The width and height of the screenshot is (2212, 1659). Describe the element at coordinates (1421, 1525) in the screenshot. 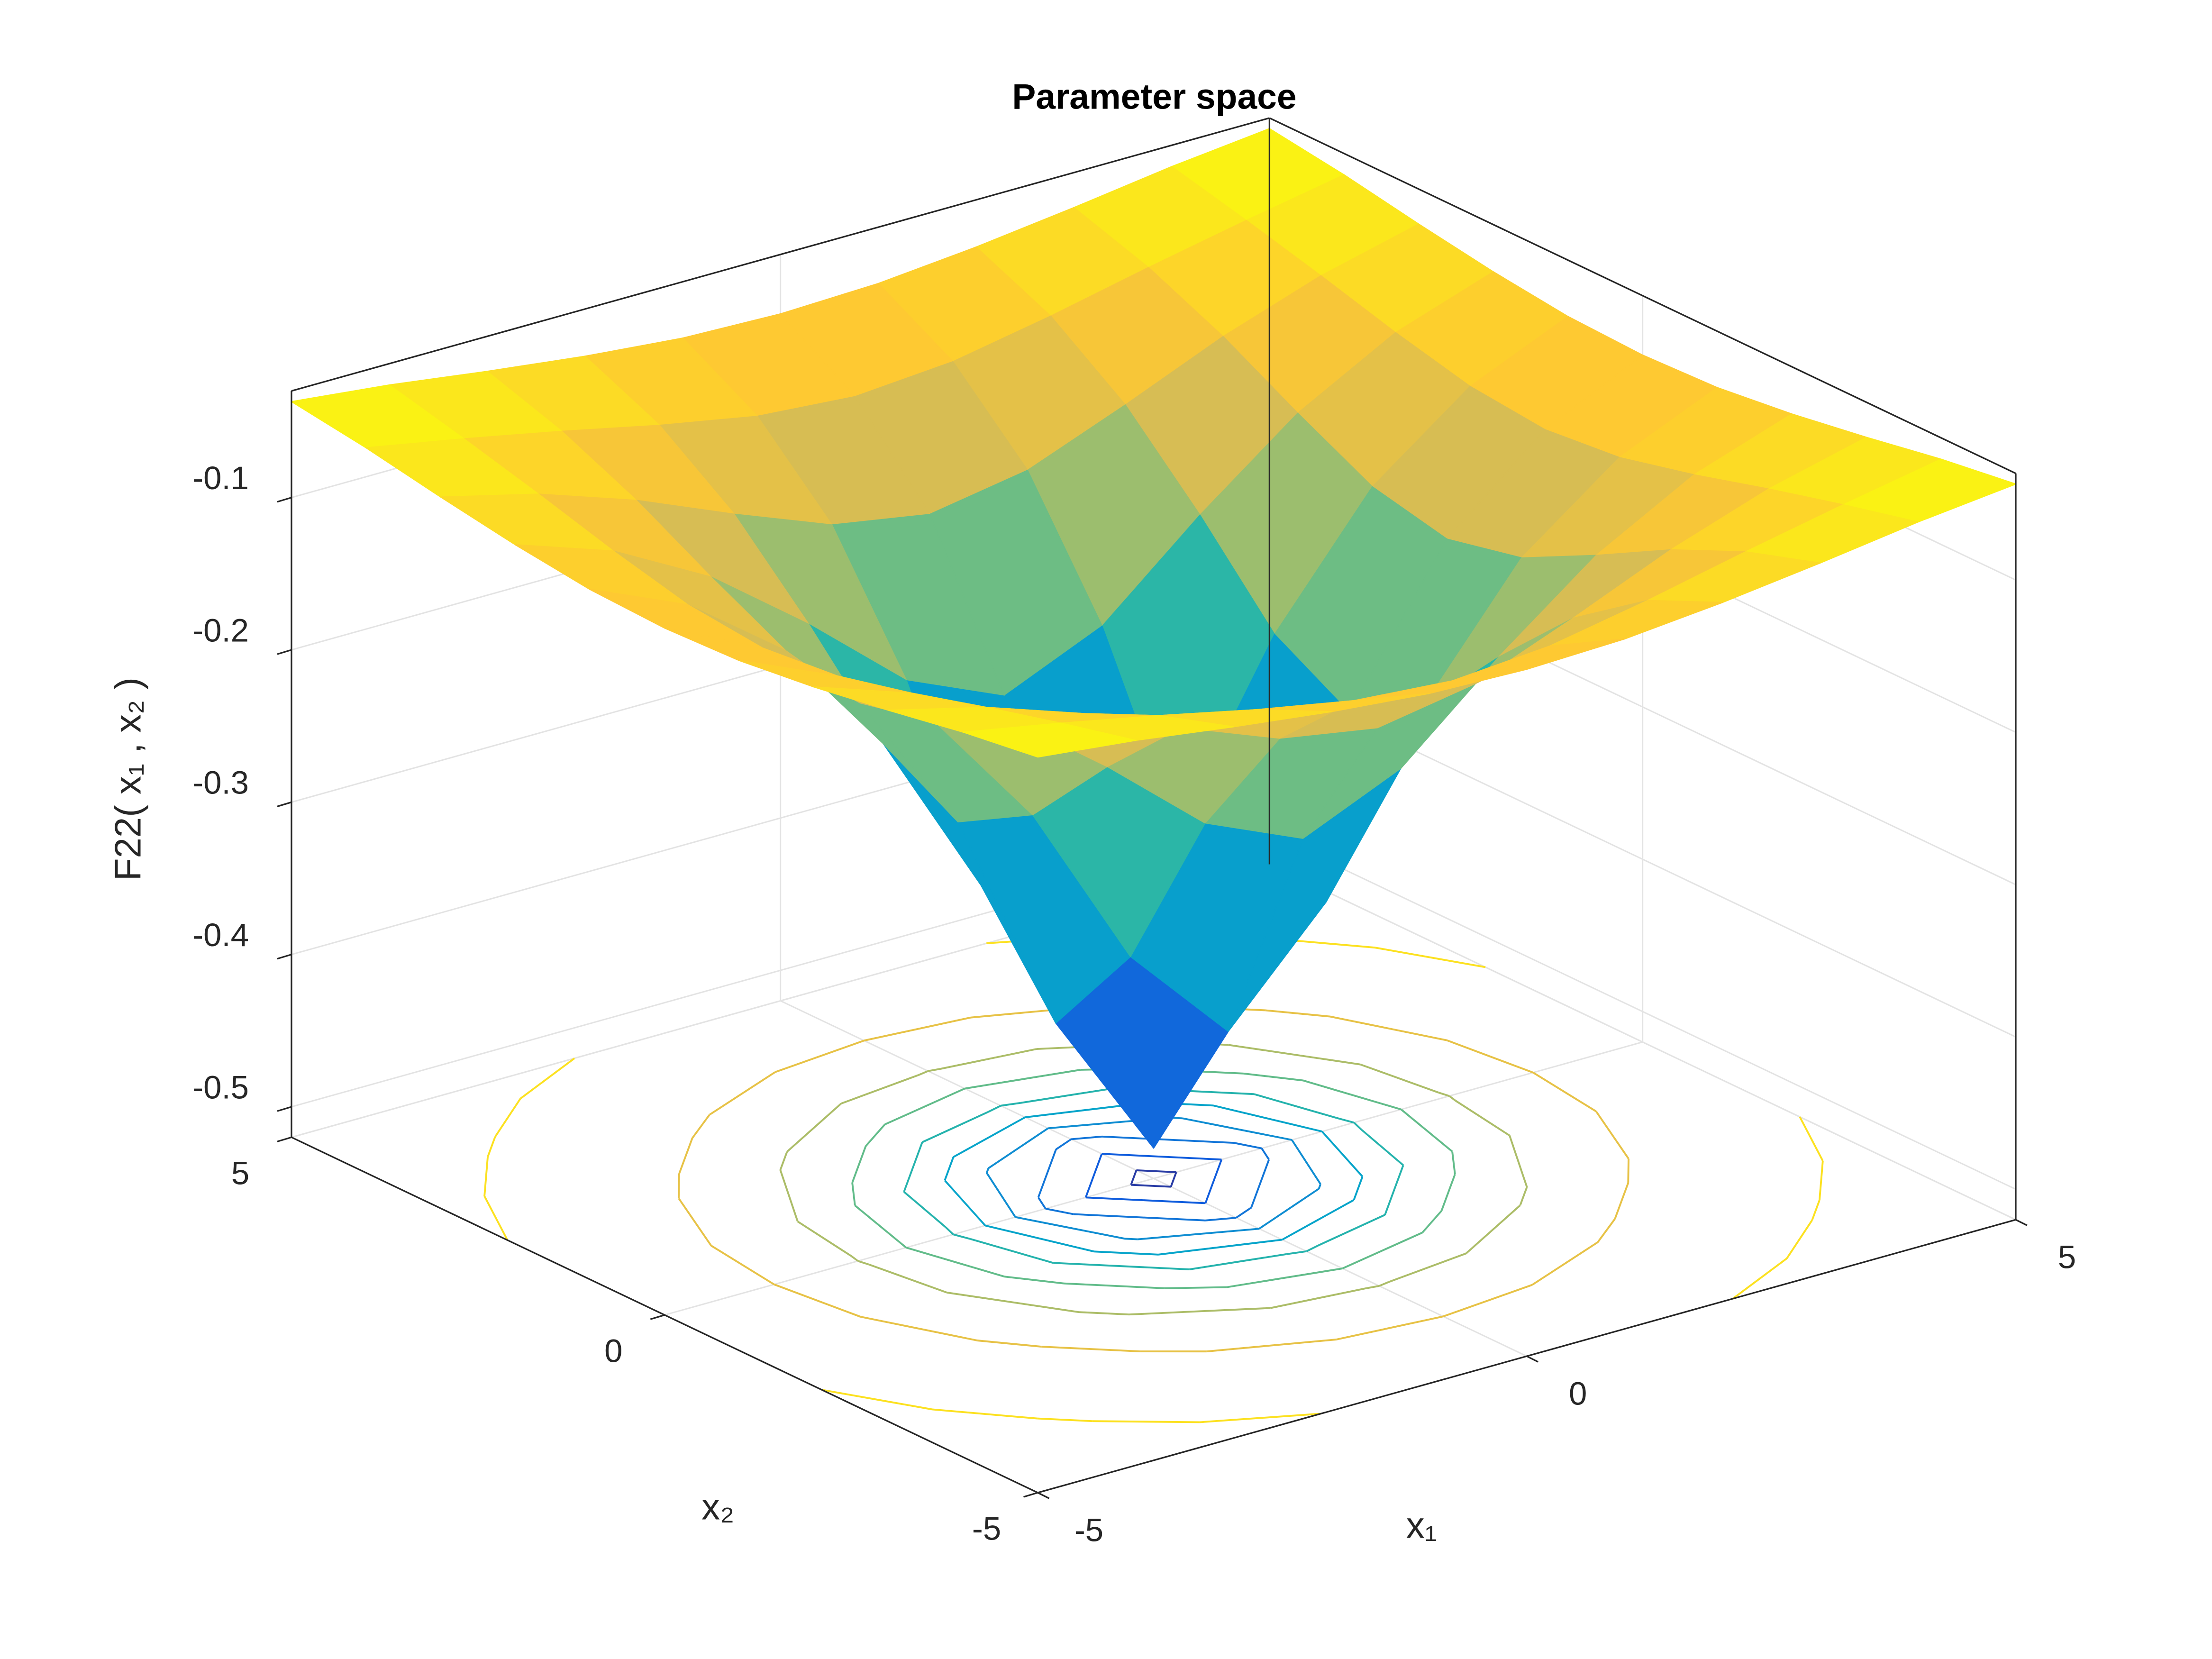

I see `x-axis-label: x₁` at that location.